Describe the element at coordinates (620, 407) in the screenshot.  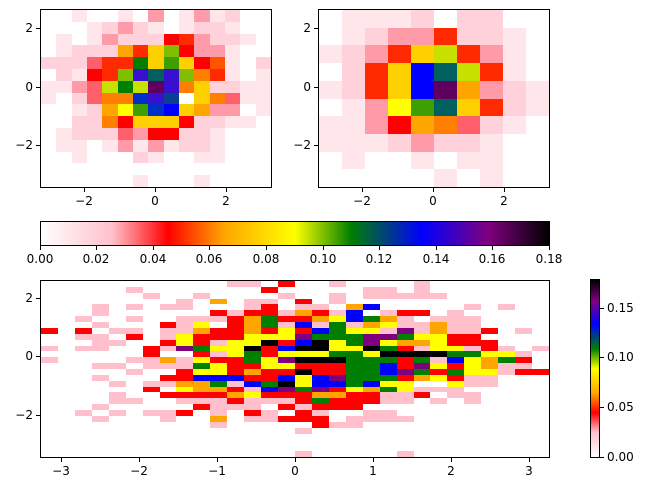
I see `colorbar-tick-label: 0.05` at that location.